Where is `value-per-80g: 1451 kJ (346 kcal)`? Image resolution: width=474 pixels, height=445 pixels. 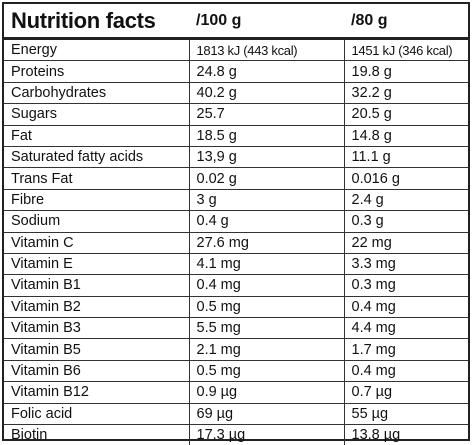 value-per-80g: 1451 kJ (346 kcal) is located at coordinates (406, 50).